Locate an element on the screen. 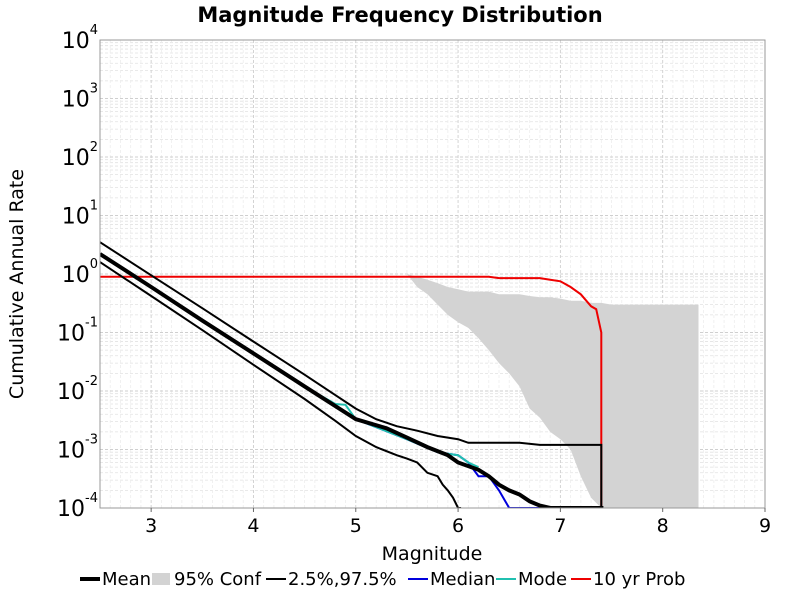 The width and height of the screenshot is (800, 600). y-tick-label: 10⁰ is located at coordinates (80, 272).